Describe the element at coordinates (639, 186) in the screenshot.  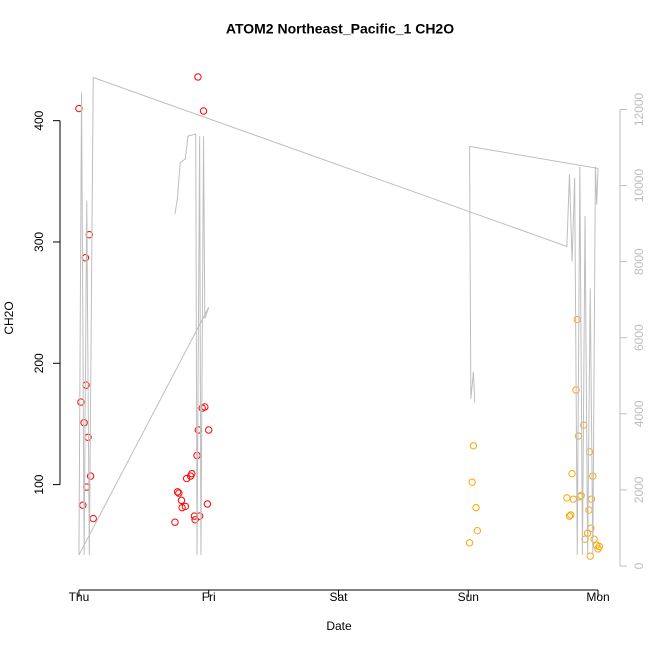
I see `y2-tick-label: 10000` at that location.